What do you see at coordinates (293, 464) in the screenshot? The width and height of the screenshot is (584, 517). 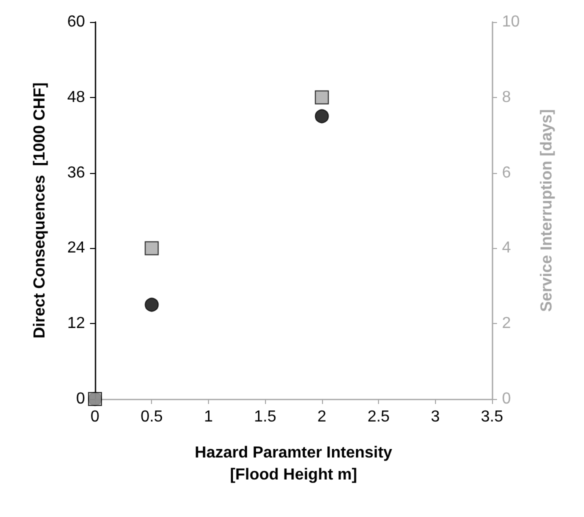 I see `x-axis-title: Hazard Paramter Intensity [Flood Height m]` at bounding box center [293, 464].